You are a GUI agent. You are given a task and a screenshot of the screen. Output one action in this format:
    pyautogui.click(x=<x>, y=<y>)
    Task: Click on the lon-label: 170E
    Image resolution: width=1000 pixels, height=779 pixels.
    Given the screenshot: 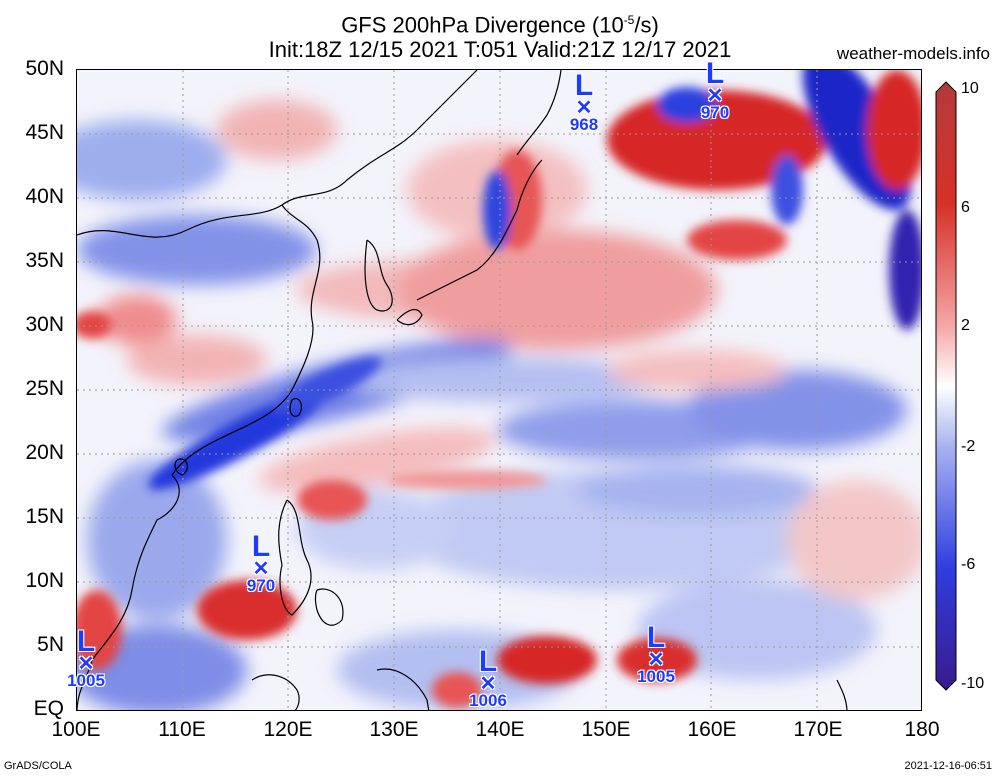 What is the action you would take?
    pyautogui.click(x=818, y=729)
    